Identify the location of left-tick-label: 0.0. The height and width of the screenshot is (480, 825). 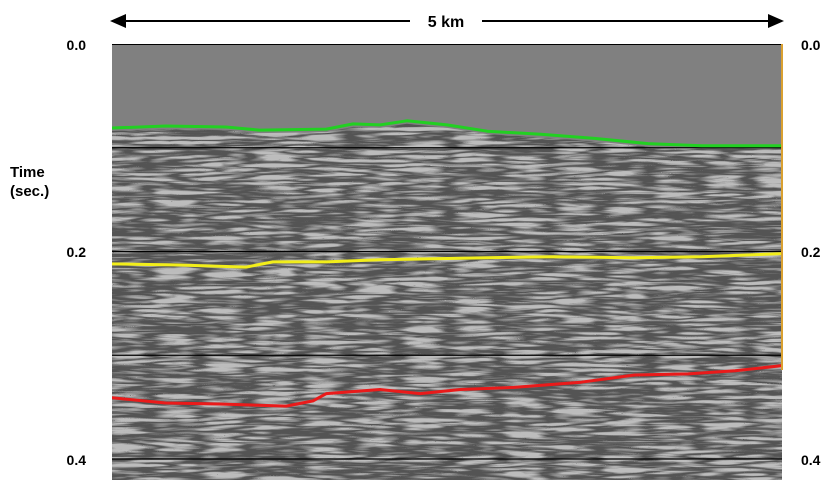
(77, 45).